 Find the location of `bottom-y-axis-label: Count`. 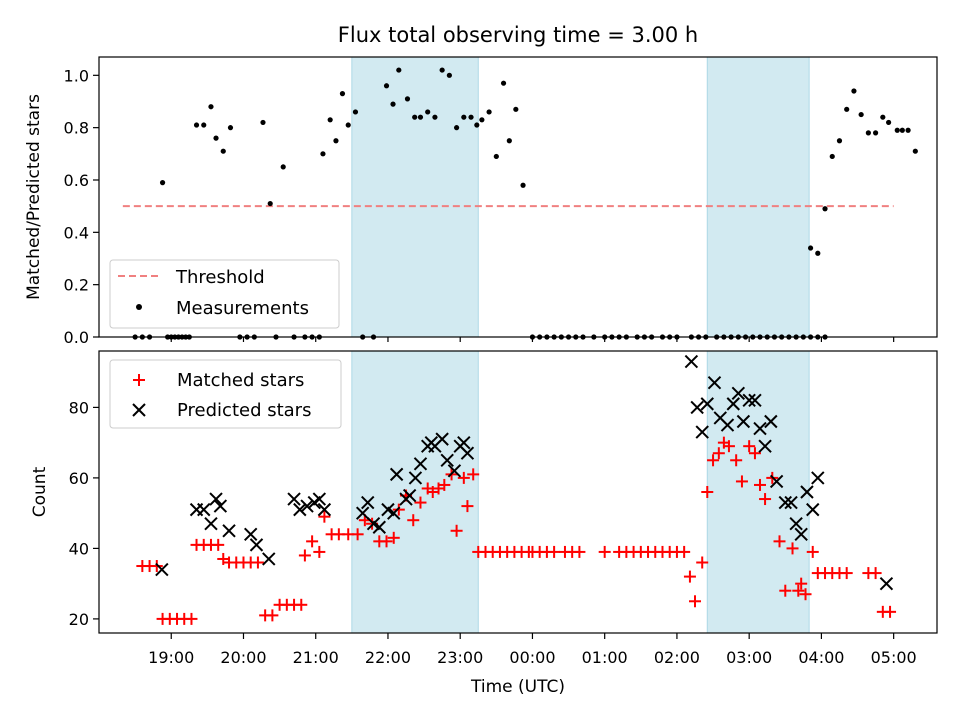

bottom-y-axis-label: Count is located at coordinates (40, 491).